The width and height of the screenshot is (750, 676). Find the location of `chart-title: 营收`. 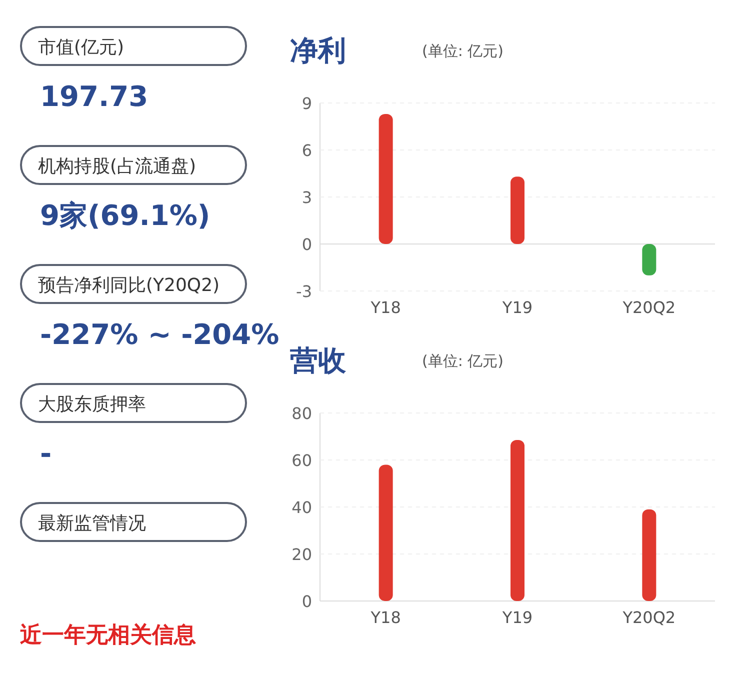

chart-title: 营收 is located at coordinates (318, 360).